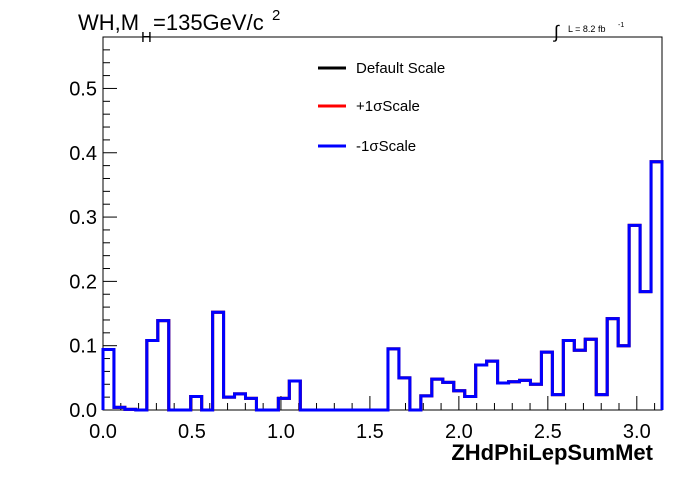 Image resolution: width=696 pixels, height=477 pixels. What do you see at coordinates (556, 32) in the screenshot?
I see `luminosity-integral-symbol: ∫` at bounding box center [556, 32].